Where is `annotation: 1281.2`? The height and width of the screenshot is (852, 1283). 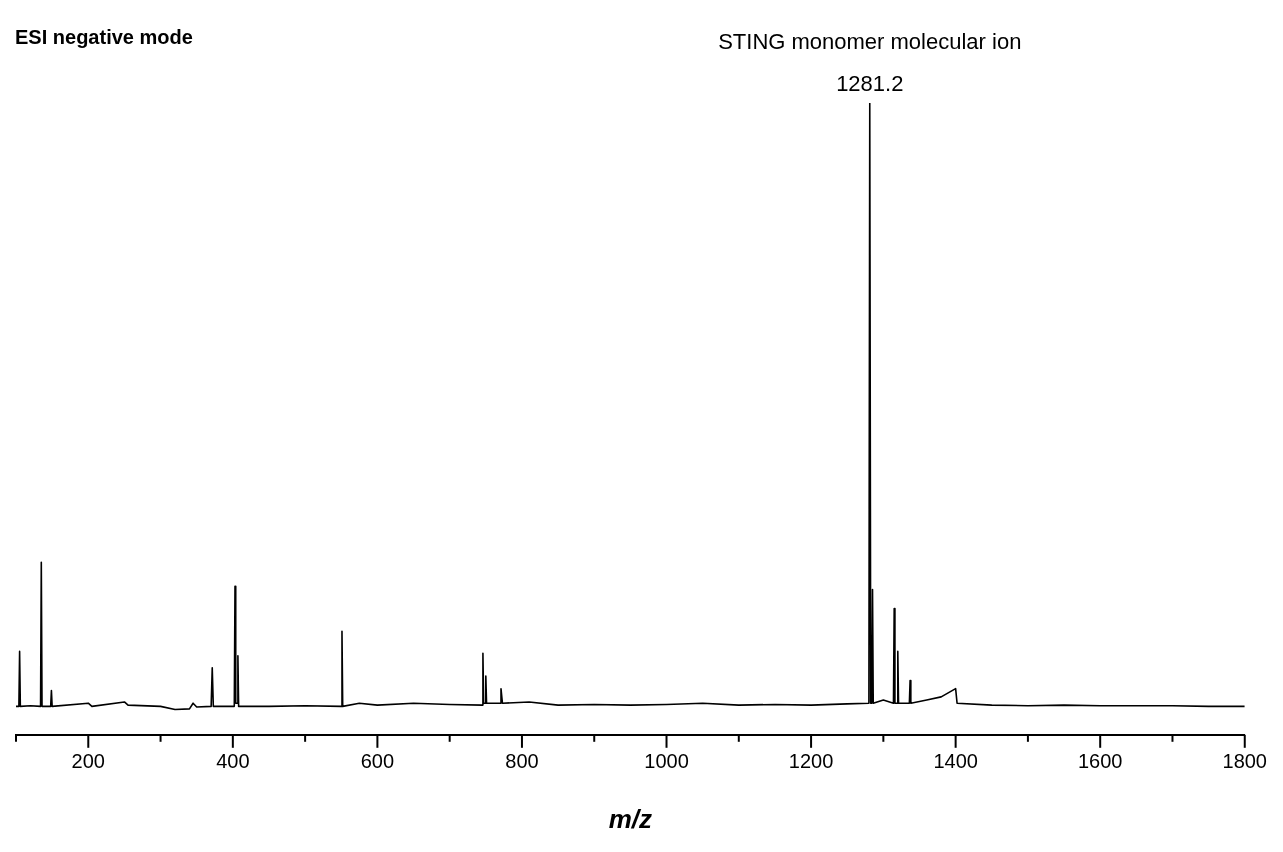 annotation: 1281.2 is located at coordinates (870, 83).